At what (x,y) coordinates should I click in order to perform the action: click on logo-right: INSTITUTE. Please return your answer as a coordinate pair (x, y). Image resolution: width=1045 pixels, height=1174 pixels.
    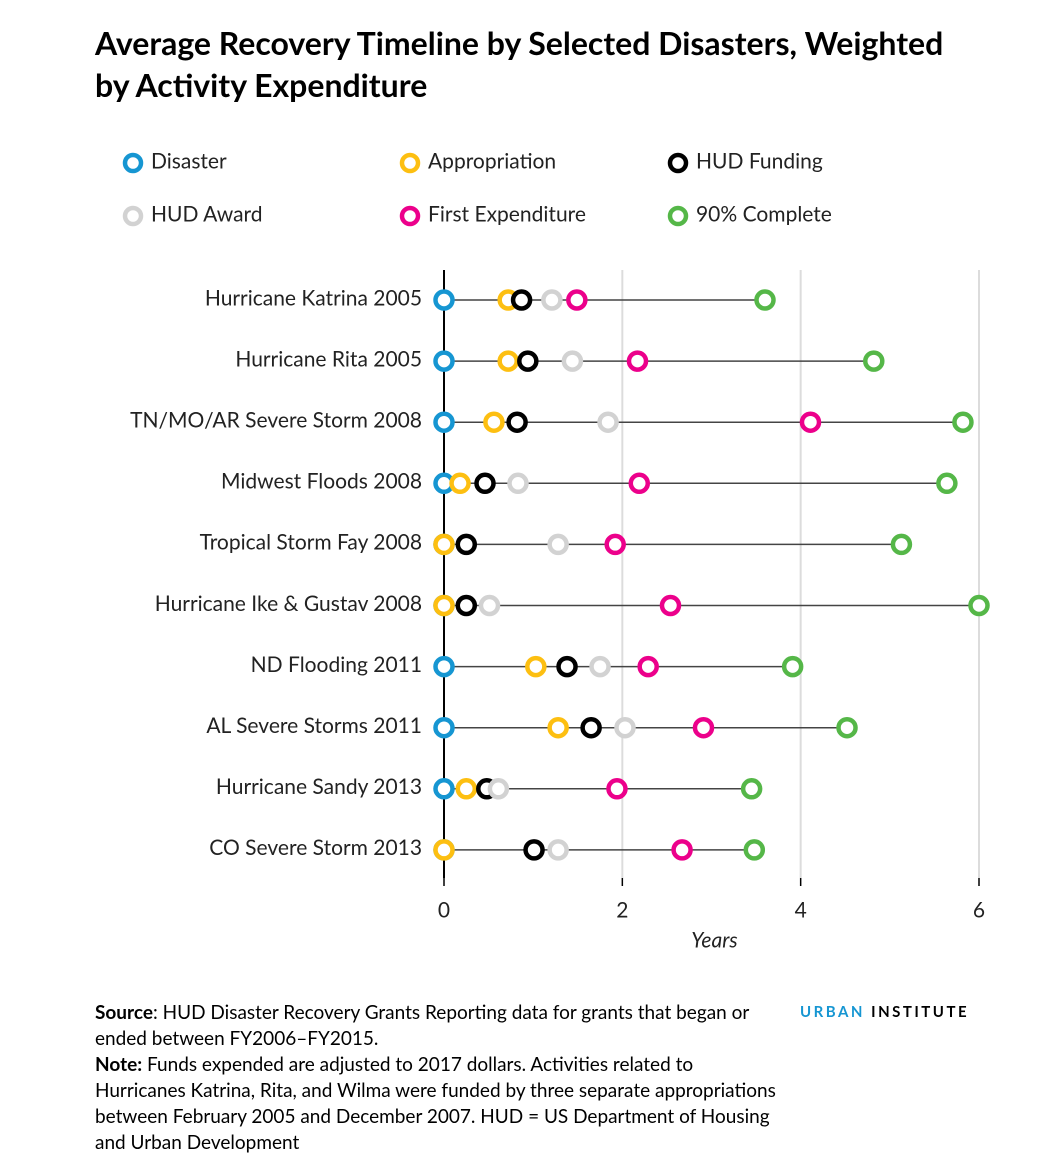
    Looking at the image, I should click on (920, 1012).